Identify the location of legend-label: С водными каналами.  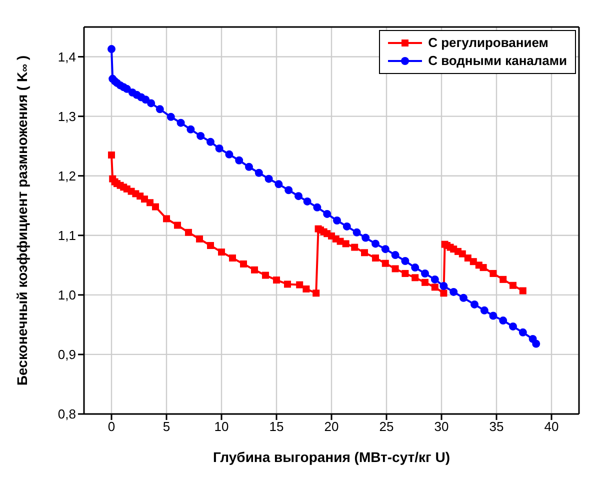
(497, 61).